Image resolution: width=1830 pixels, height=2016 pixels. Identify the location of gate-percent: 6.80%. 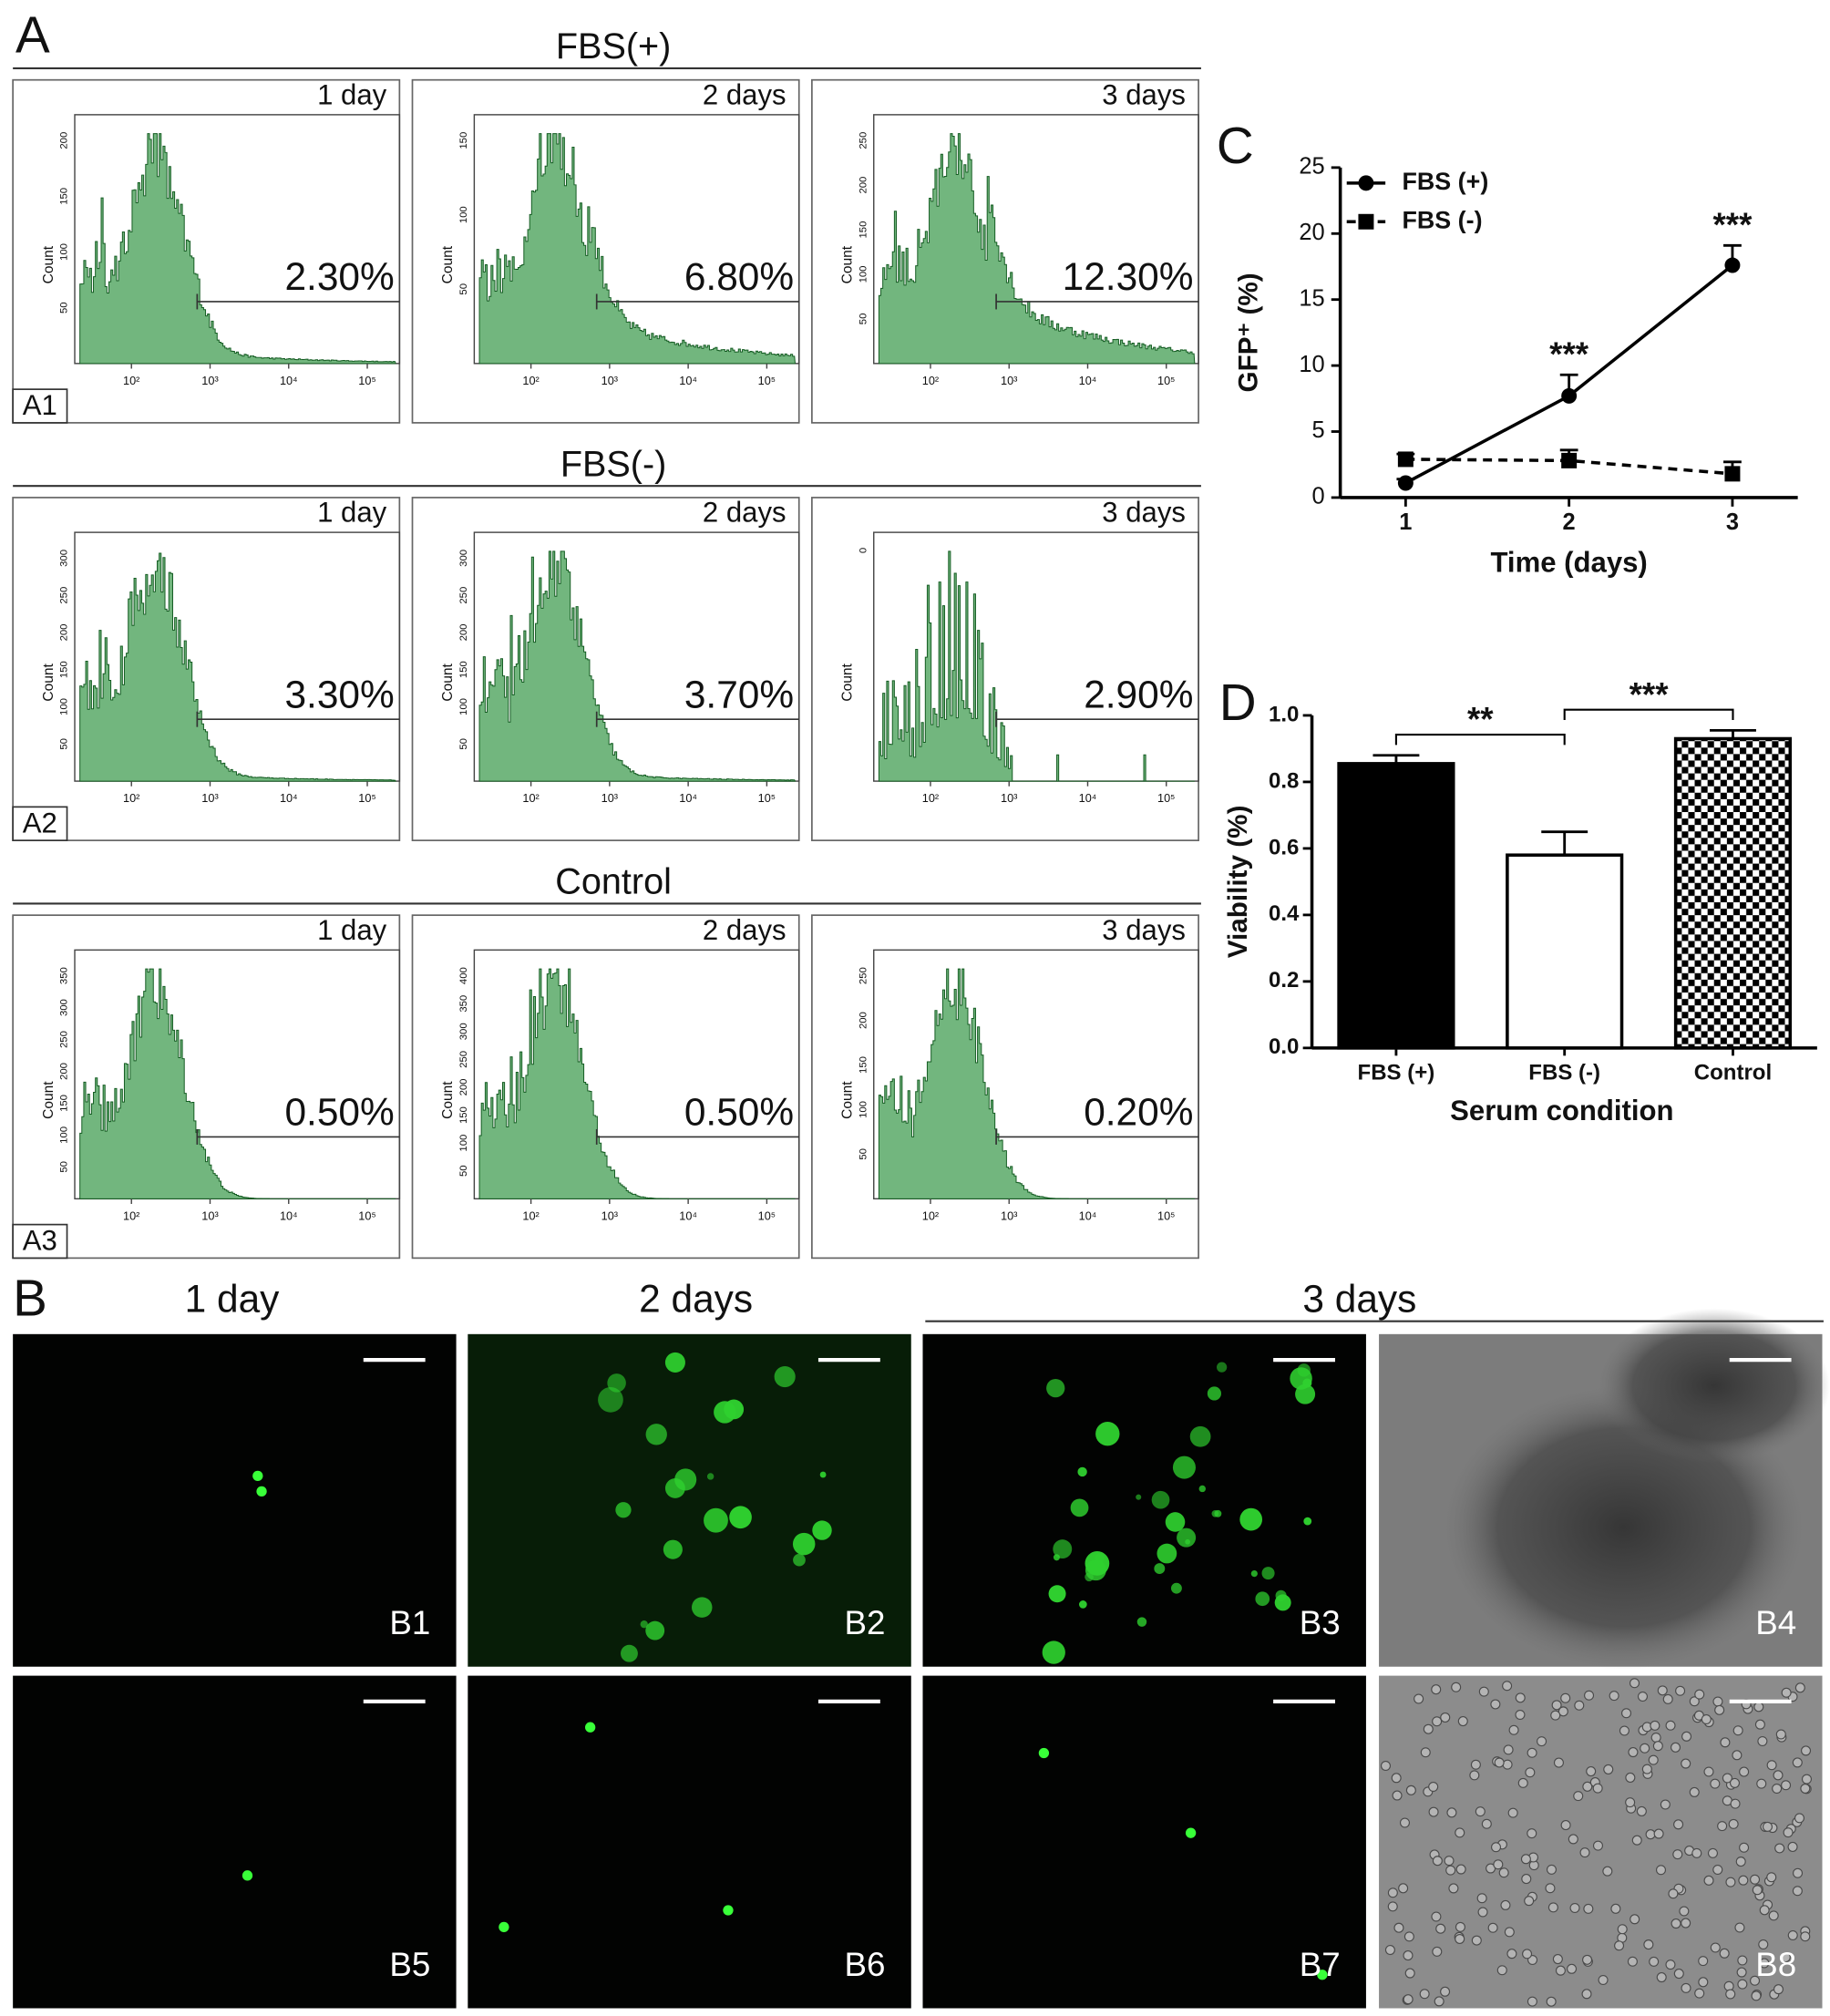
(739, 276).